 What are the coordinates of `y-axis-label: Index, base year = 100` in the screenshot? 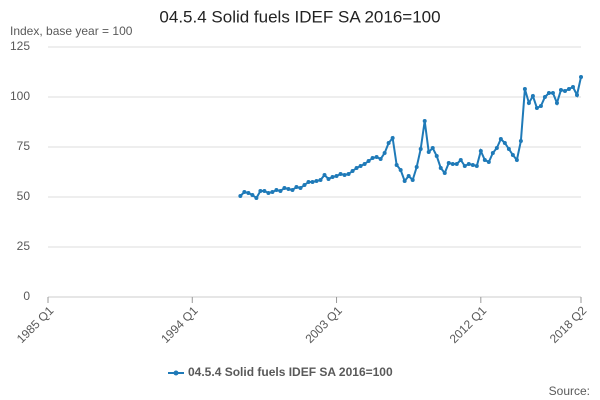 It's located at (71, 31).